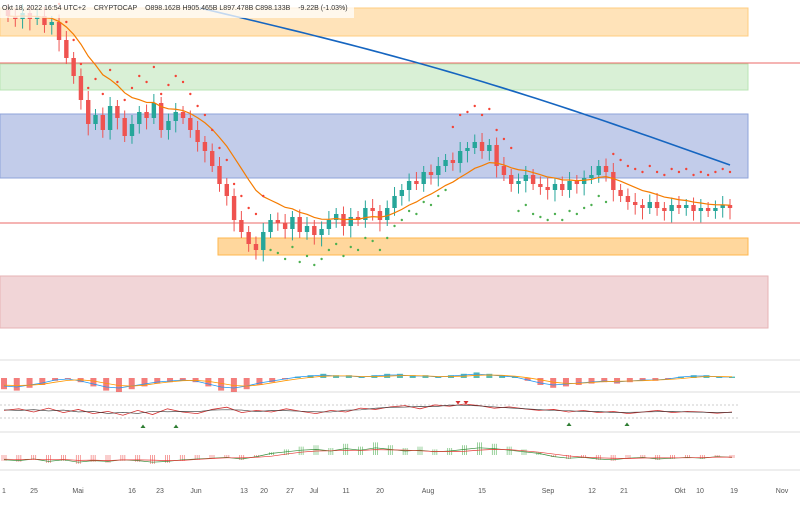  I want to click on x-tick-label: Mai, so click(78, 491).